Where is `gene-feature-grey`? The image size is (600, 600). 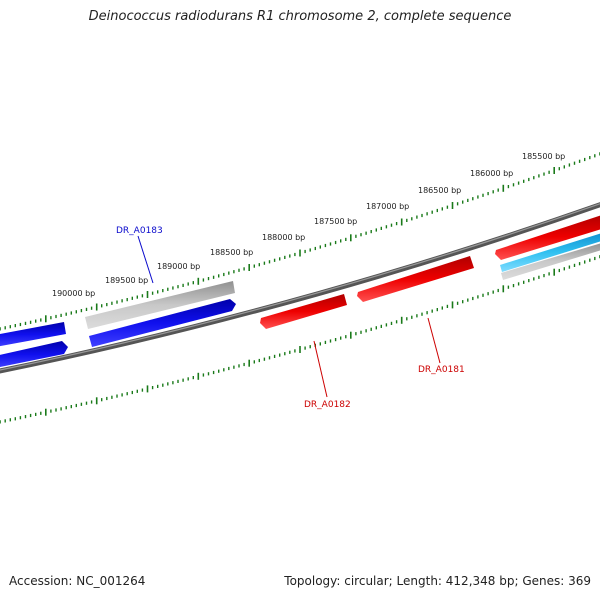
gene-feature-grey is located at coordinates (160, 305).